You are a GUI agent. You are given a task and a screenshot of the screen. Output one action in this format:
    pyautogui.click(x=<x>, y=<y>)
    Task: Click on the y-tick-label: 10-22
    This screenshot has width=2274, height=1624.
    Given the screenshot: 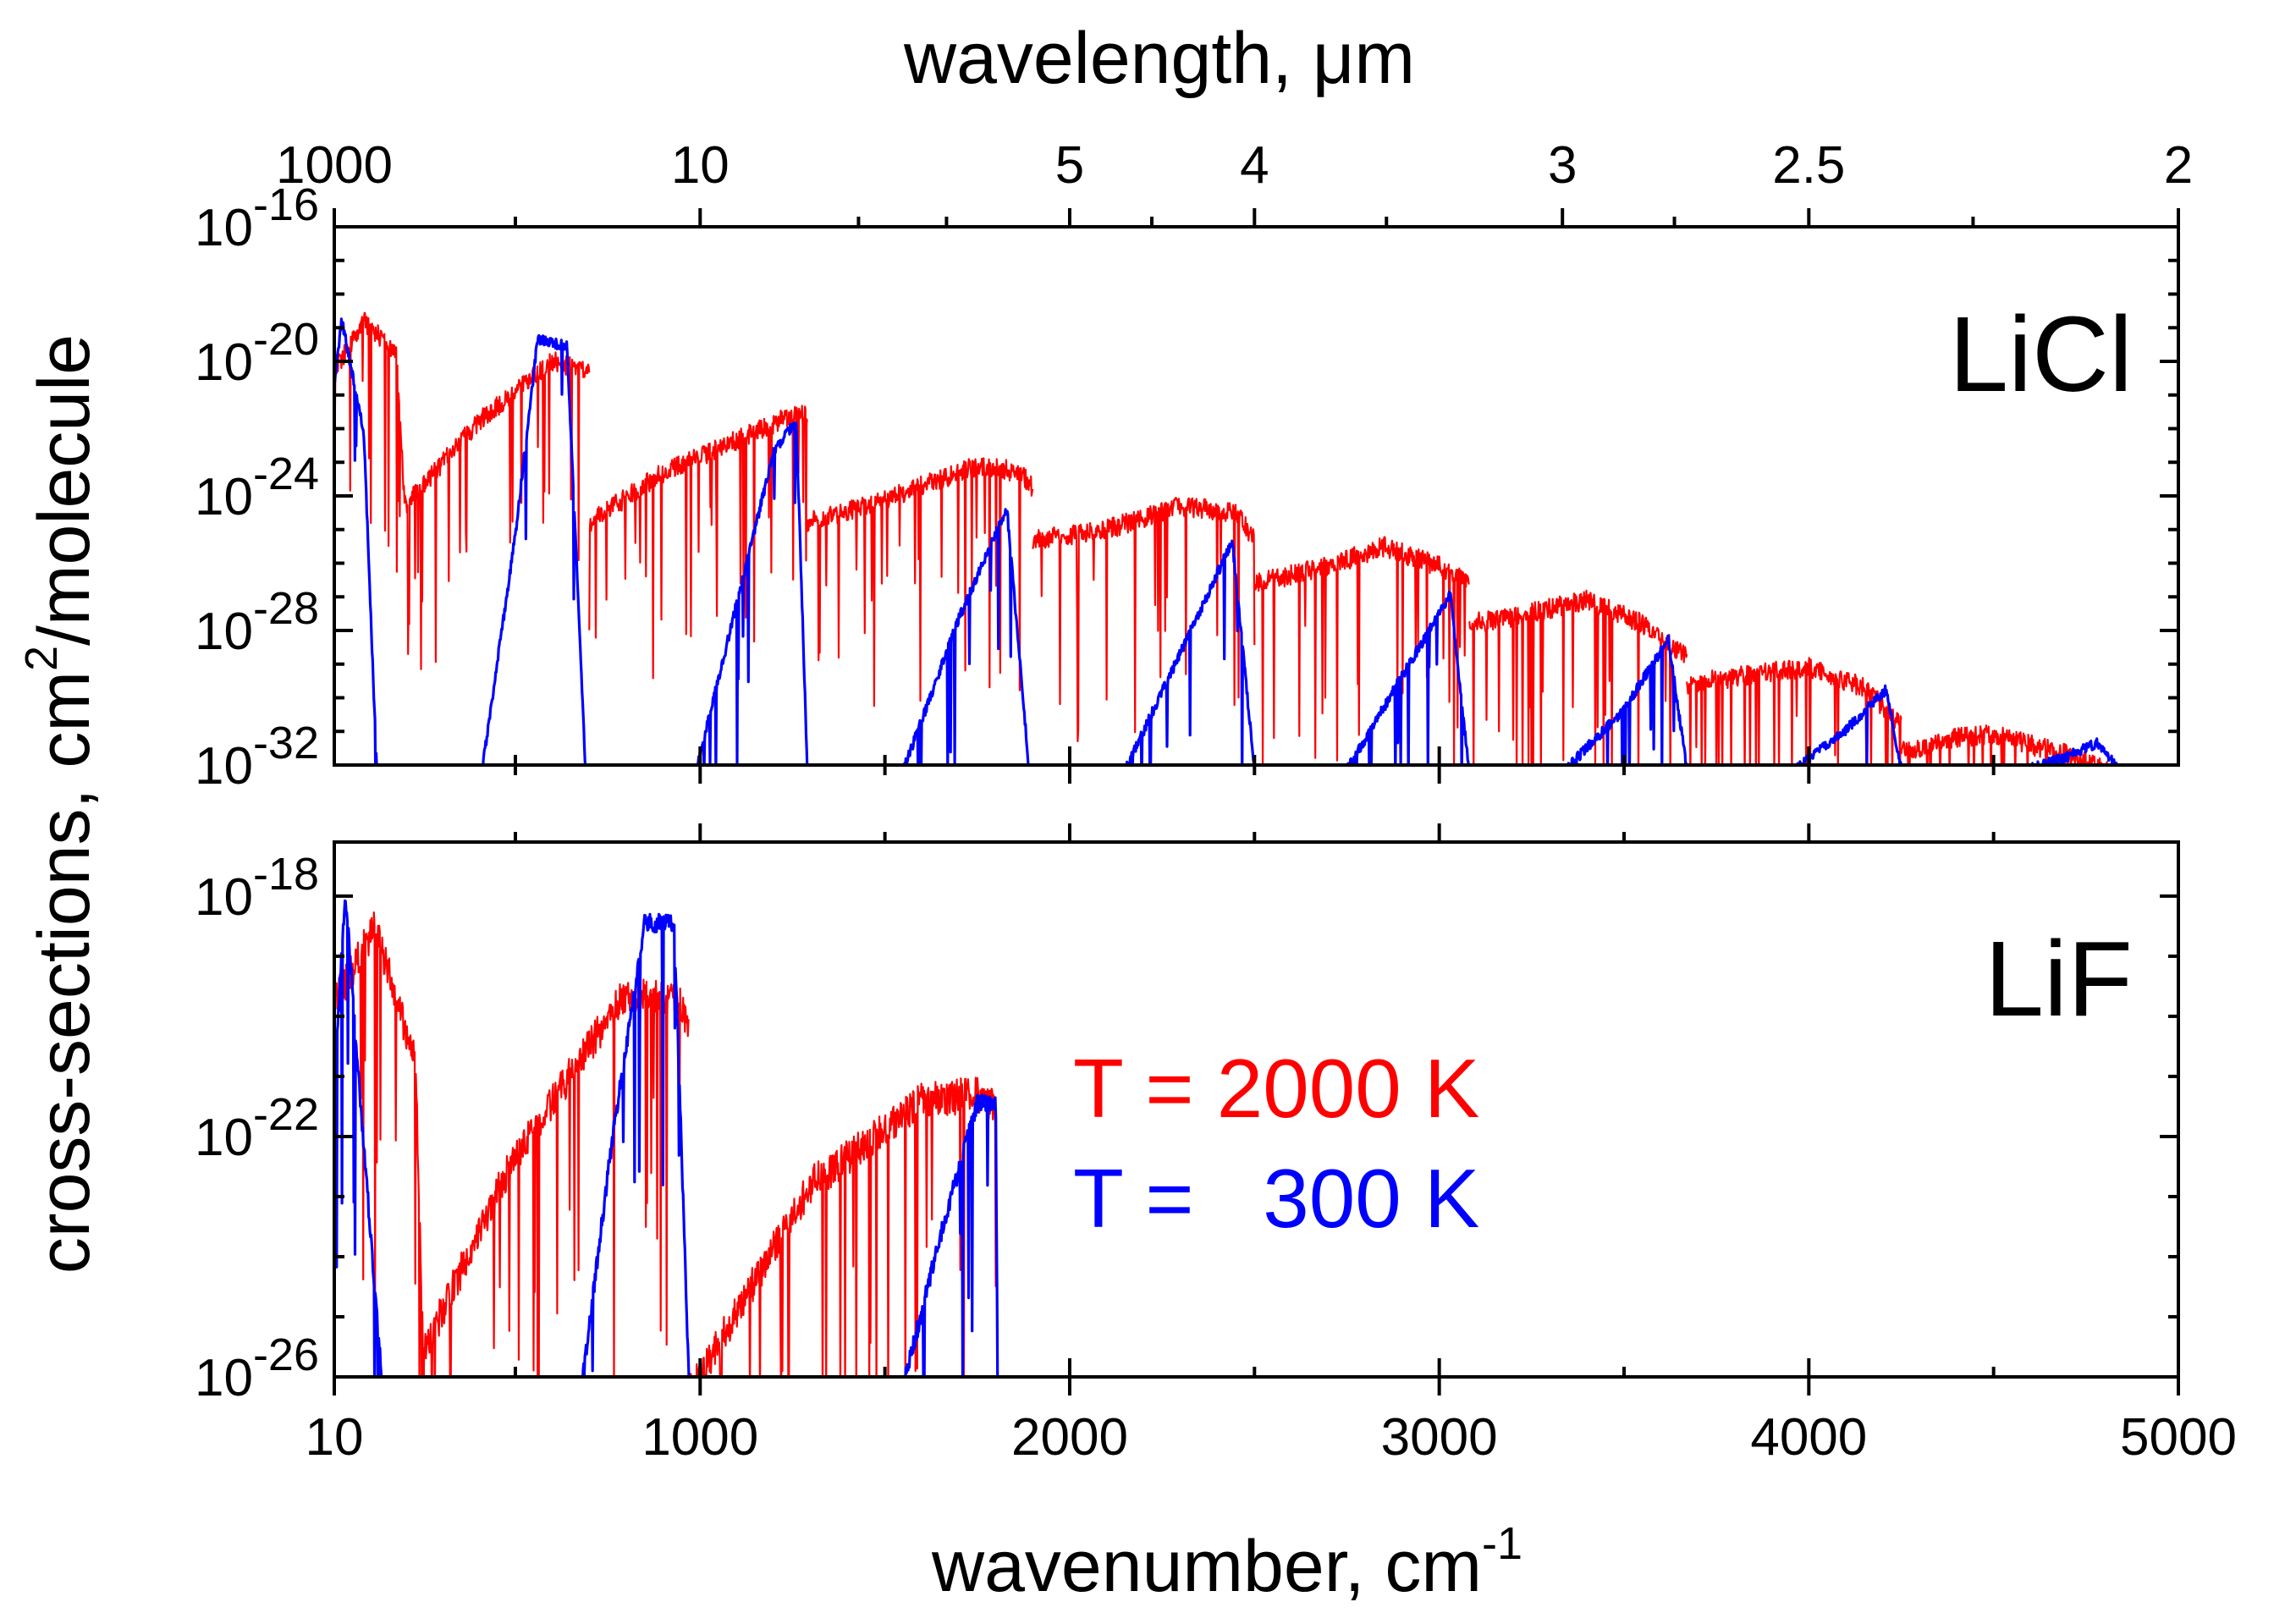 What is the action you would take?
    pyautogui.click(x=257, y=1128)
    